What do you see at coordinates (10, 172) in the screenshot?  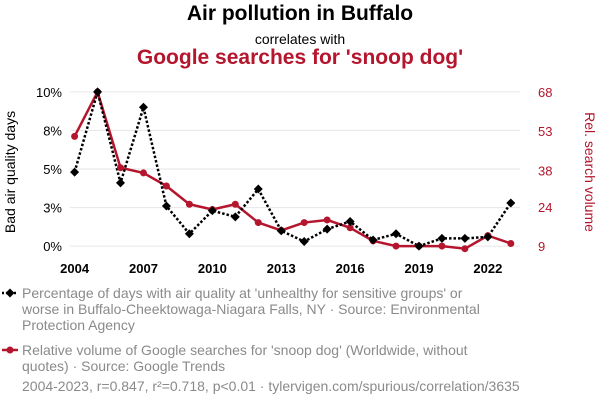 I see `left-axis-label: Bad air quality days` at bounding box center [10, 172].